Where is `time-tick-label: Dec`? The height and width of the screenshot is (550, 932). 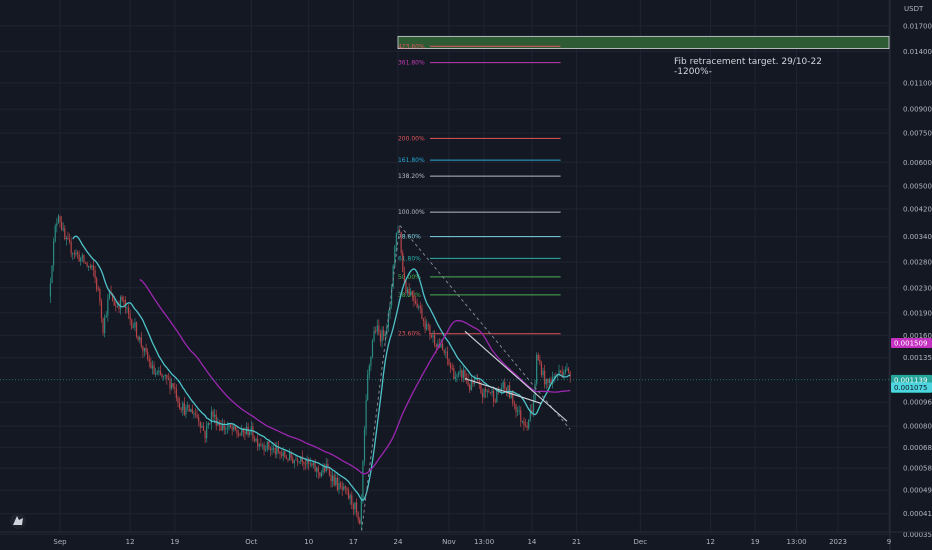
time-tick-label: Dec is located at coordinates (641, 542).